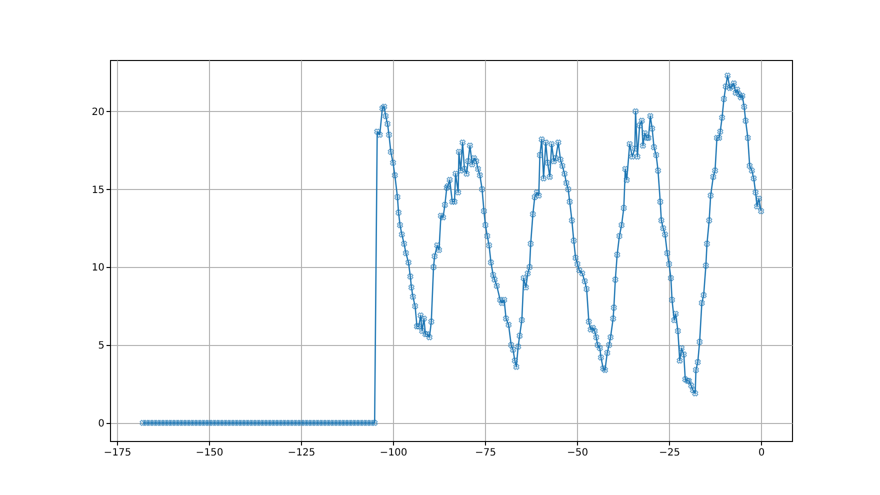 The height and width of the screenshot is (495, 880). I want to click on y-tick-label: 20, so click(98, 112).